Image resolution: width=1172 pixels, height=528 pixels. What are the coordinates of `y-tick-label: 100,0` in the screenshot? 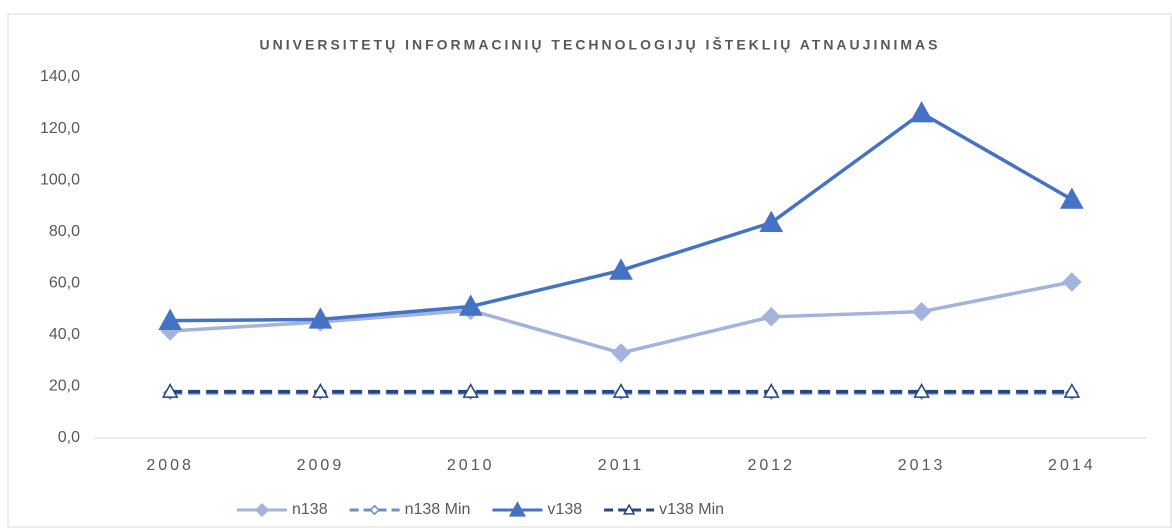 It's located at (60, 179).